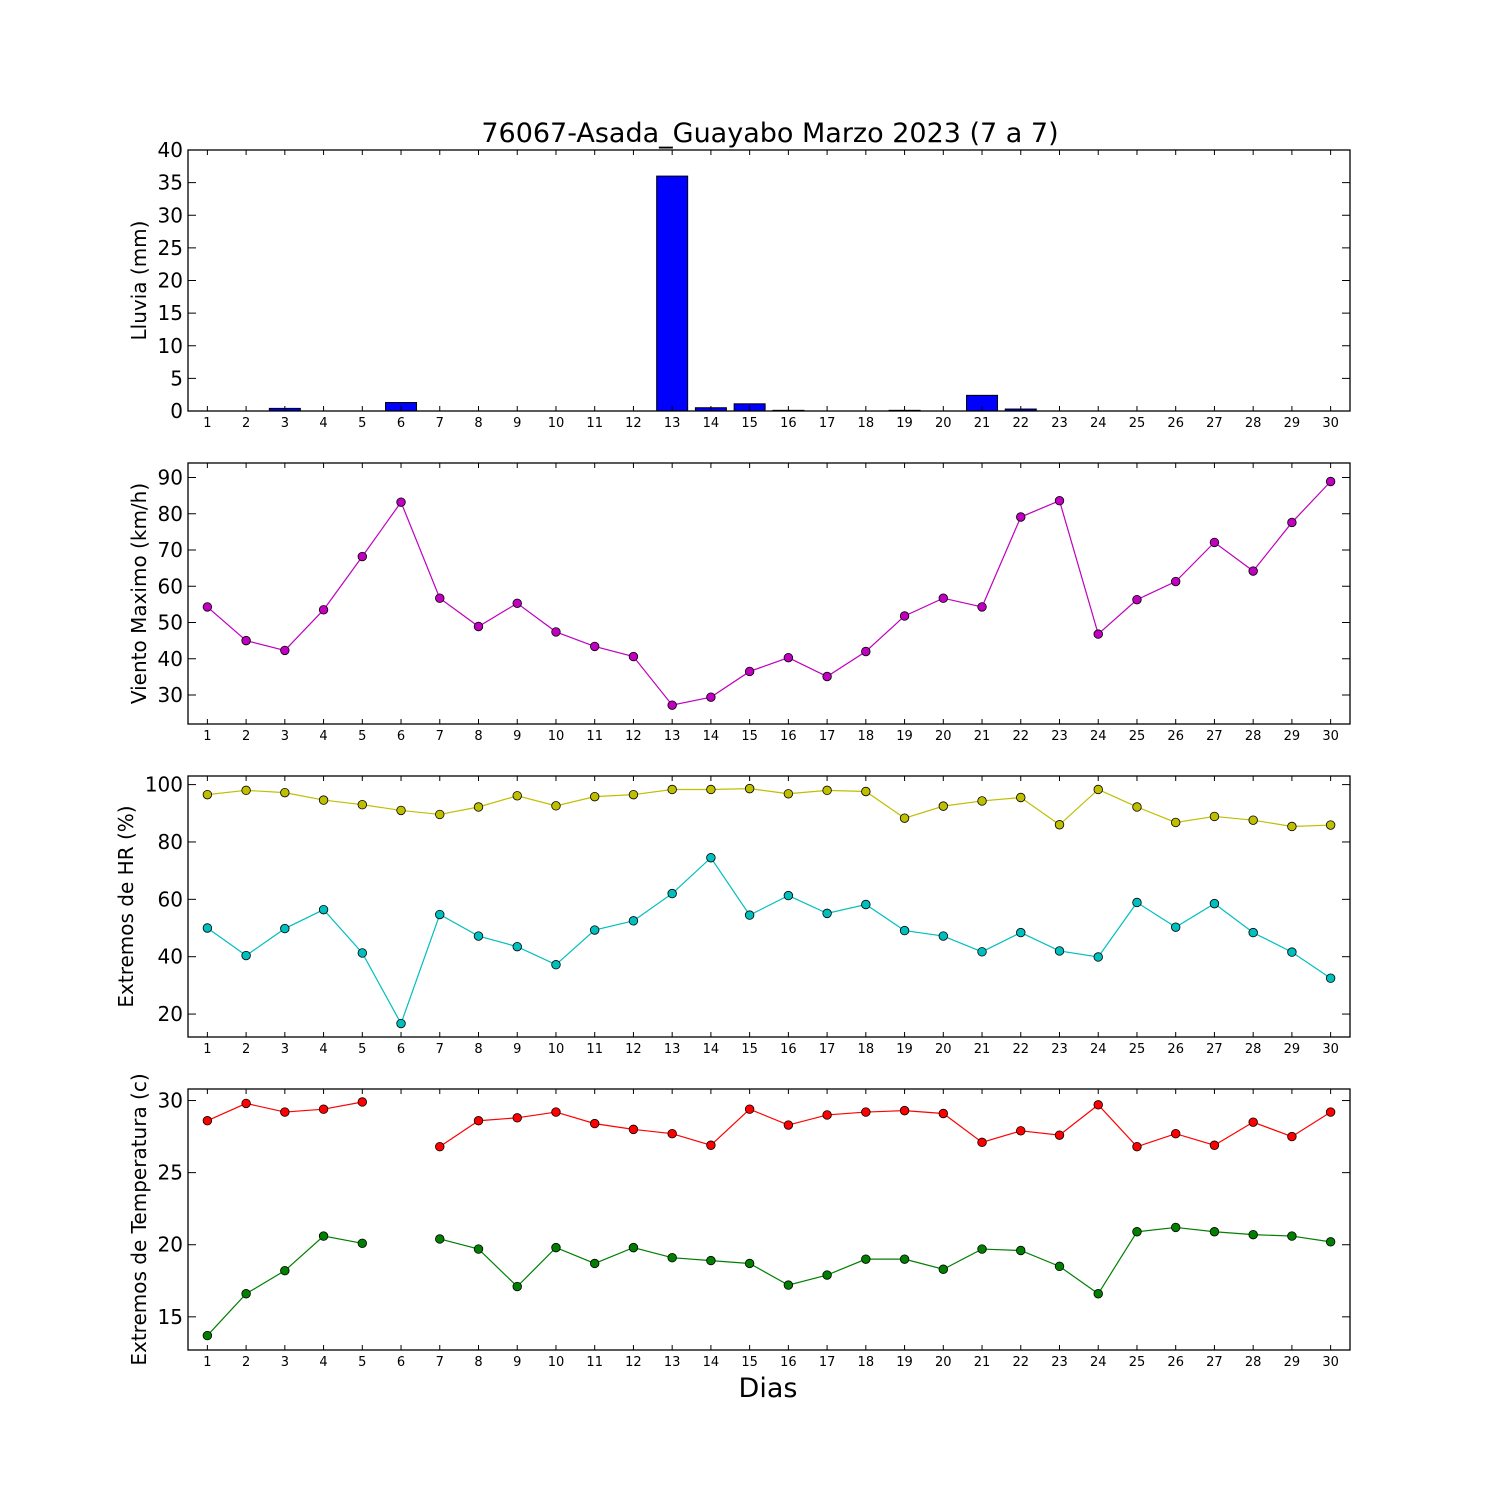 The width and height of the screenshot is (1500, 1500). Describe the element at coordinates (401, 1362) in the screenshot. I see `x-tick-label: 6` at that location.